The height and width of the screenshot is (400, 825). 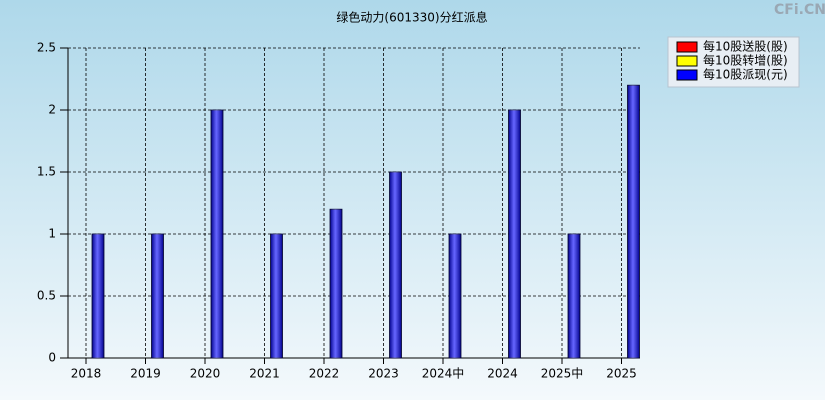 What do you see at coordinates (799, 10) in the screenshot?
I see `watermark: CFi.CN` at bounding box center [799, 10].